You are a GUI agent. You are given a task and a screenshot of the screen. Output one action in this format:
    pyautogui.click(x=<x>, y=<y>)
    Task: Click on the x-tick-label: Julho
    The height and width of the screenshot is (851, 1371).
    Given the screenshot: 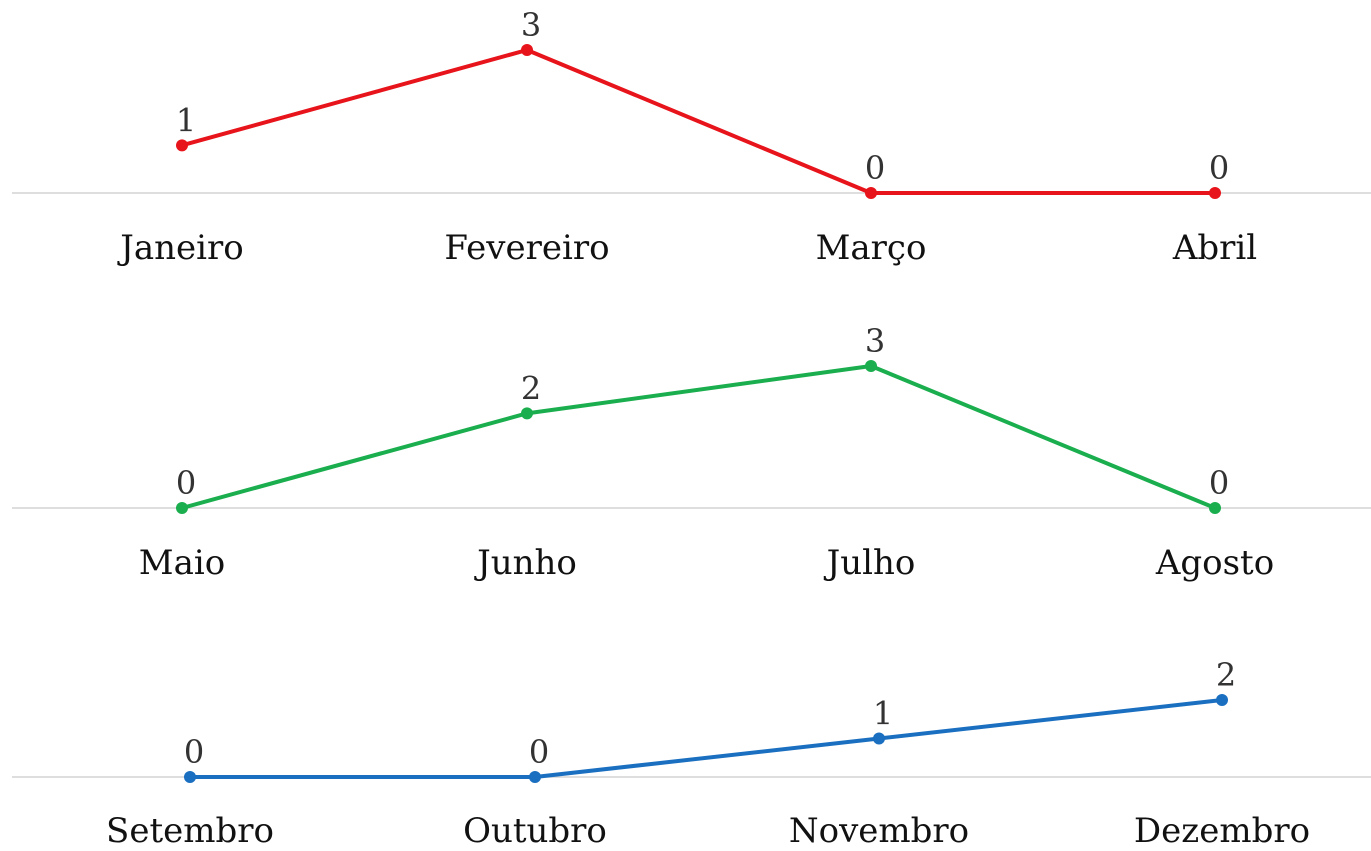 What is the action you would take?
    pyautogui.click(x=870, y=563)
    